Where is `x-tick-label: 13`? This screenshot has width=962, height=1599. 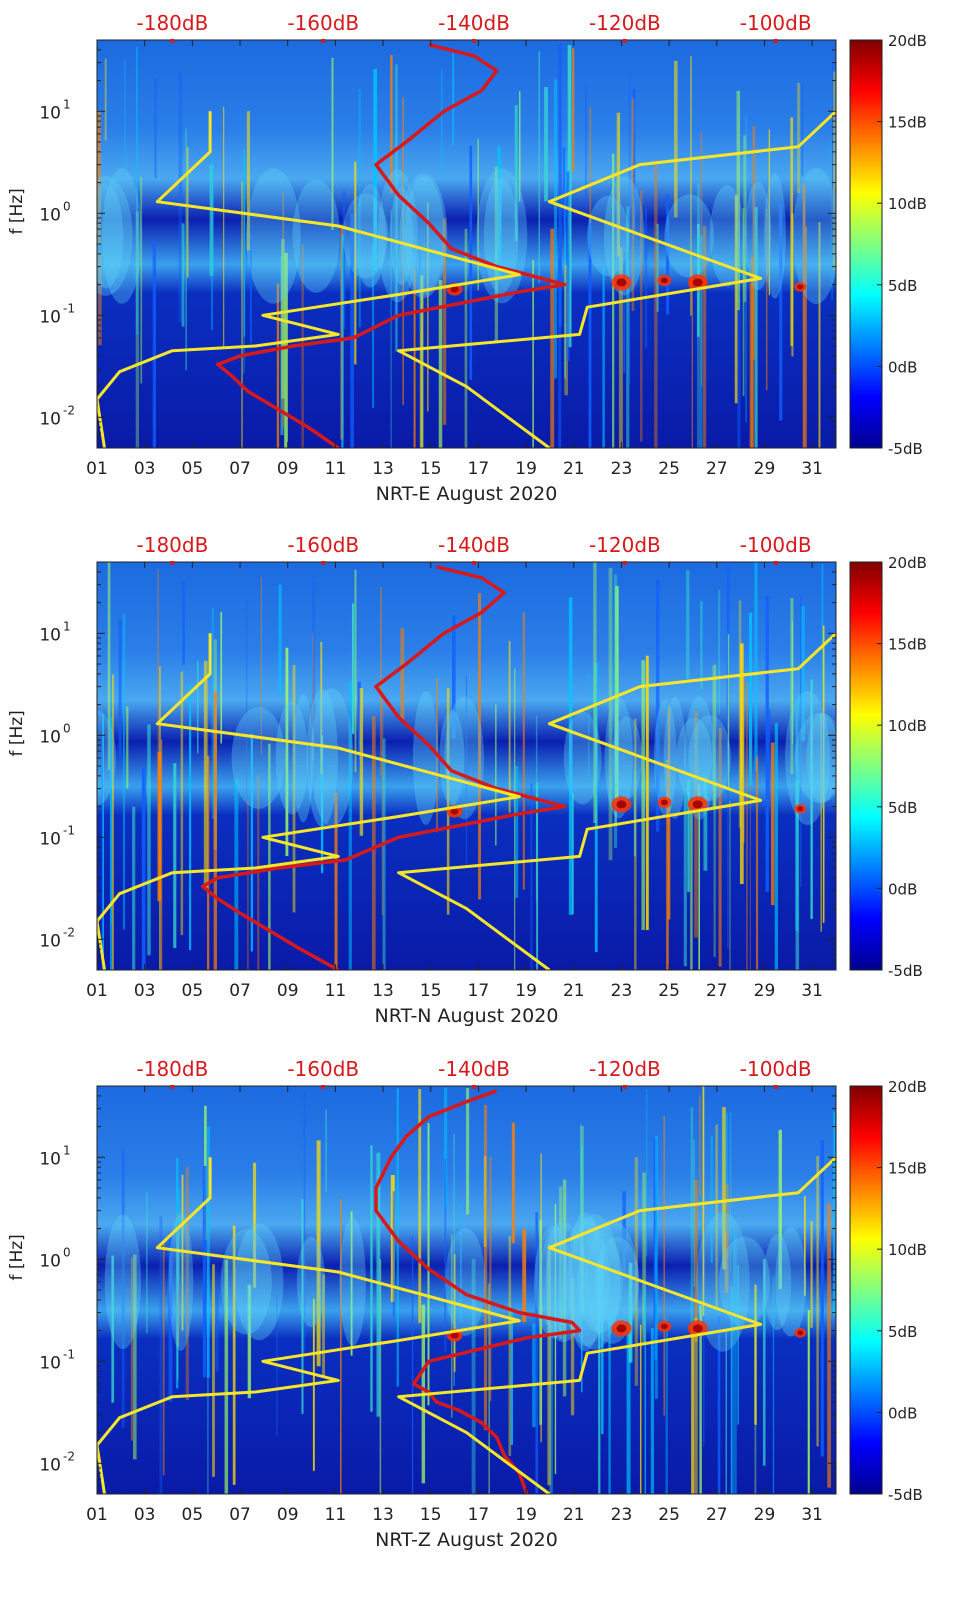
x-tick-label: 13 is located at coordinates (383, 469).